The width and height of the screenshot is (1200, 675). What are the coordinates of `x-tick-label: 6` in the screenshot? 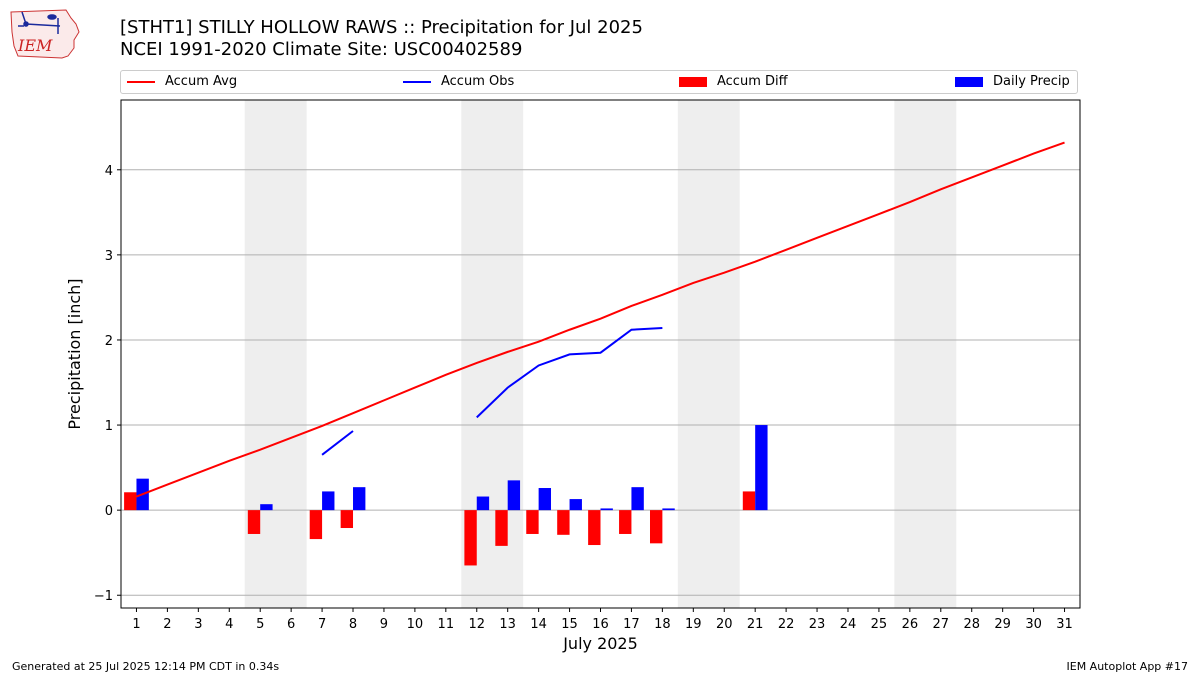 It's located at (291, 624).